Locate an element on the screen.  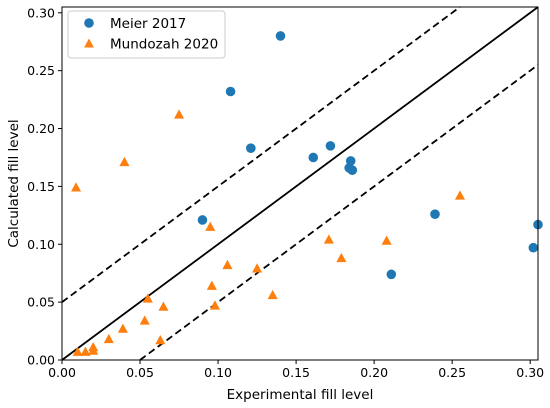
y-axis-ticks: 0.00 0.05 0.10 0.15 0.20 0.25 0.30 is located at coordinates (44, 186).